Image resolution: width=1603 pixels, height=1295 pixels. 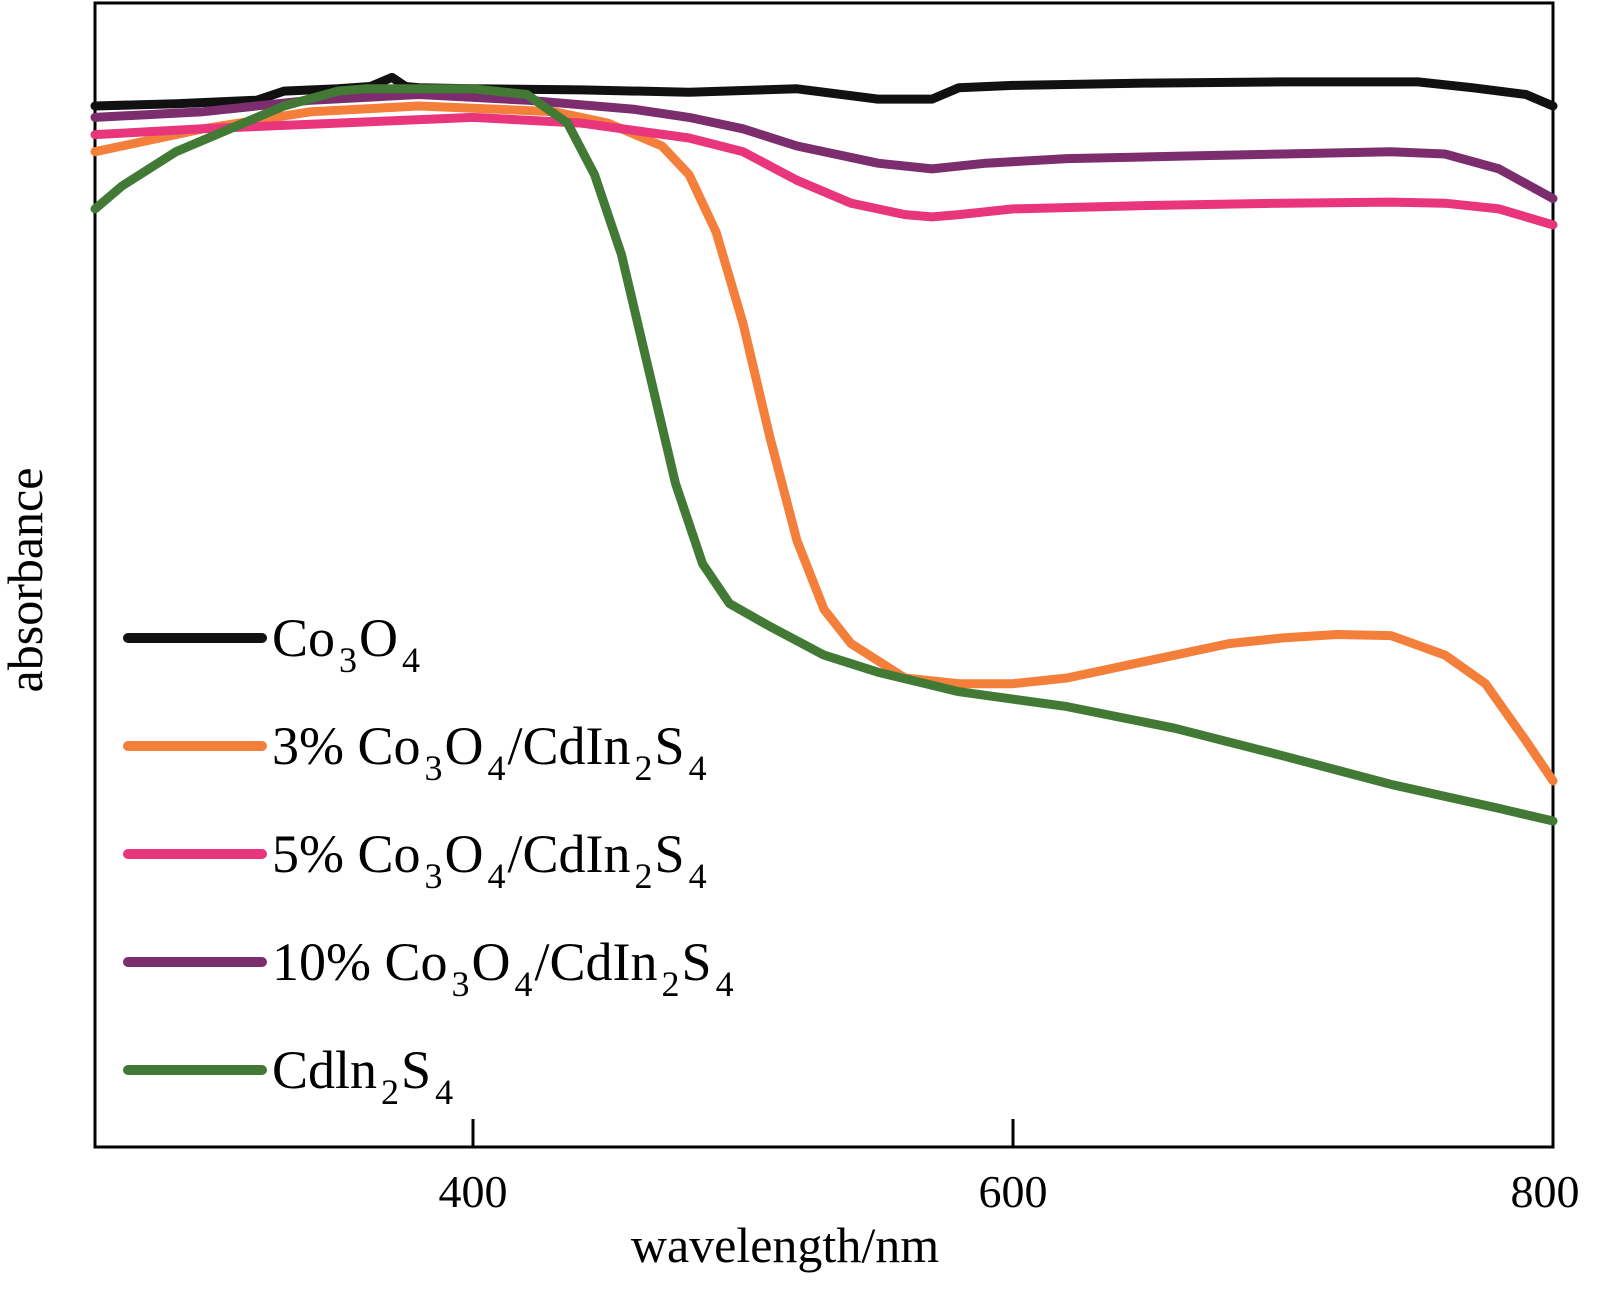 I want to click on legend-label-4: 10% Co 3O 4/CdIn 2S 4, so click(x=503, y=968).